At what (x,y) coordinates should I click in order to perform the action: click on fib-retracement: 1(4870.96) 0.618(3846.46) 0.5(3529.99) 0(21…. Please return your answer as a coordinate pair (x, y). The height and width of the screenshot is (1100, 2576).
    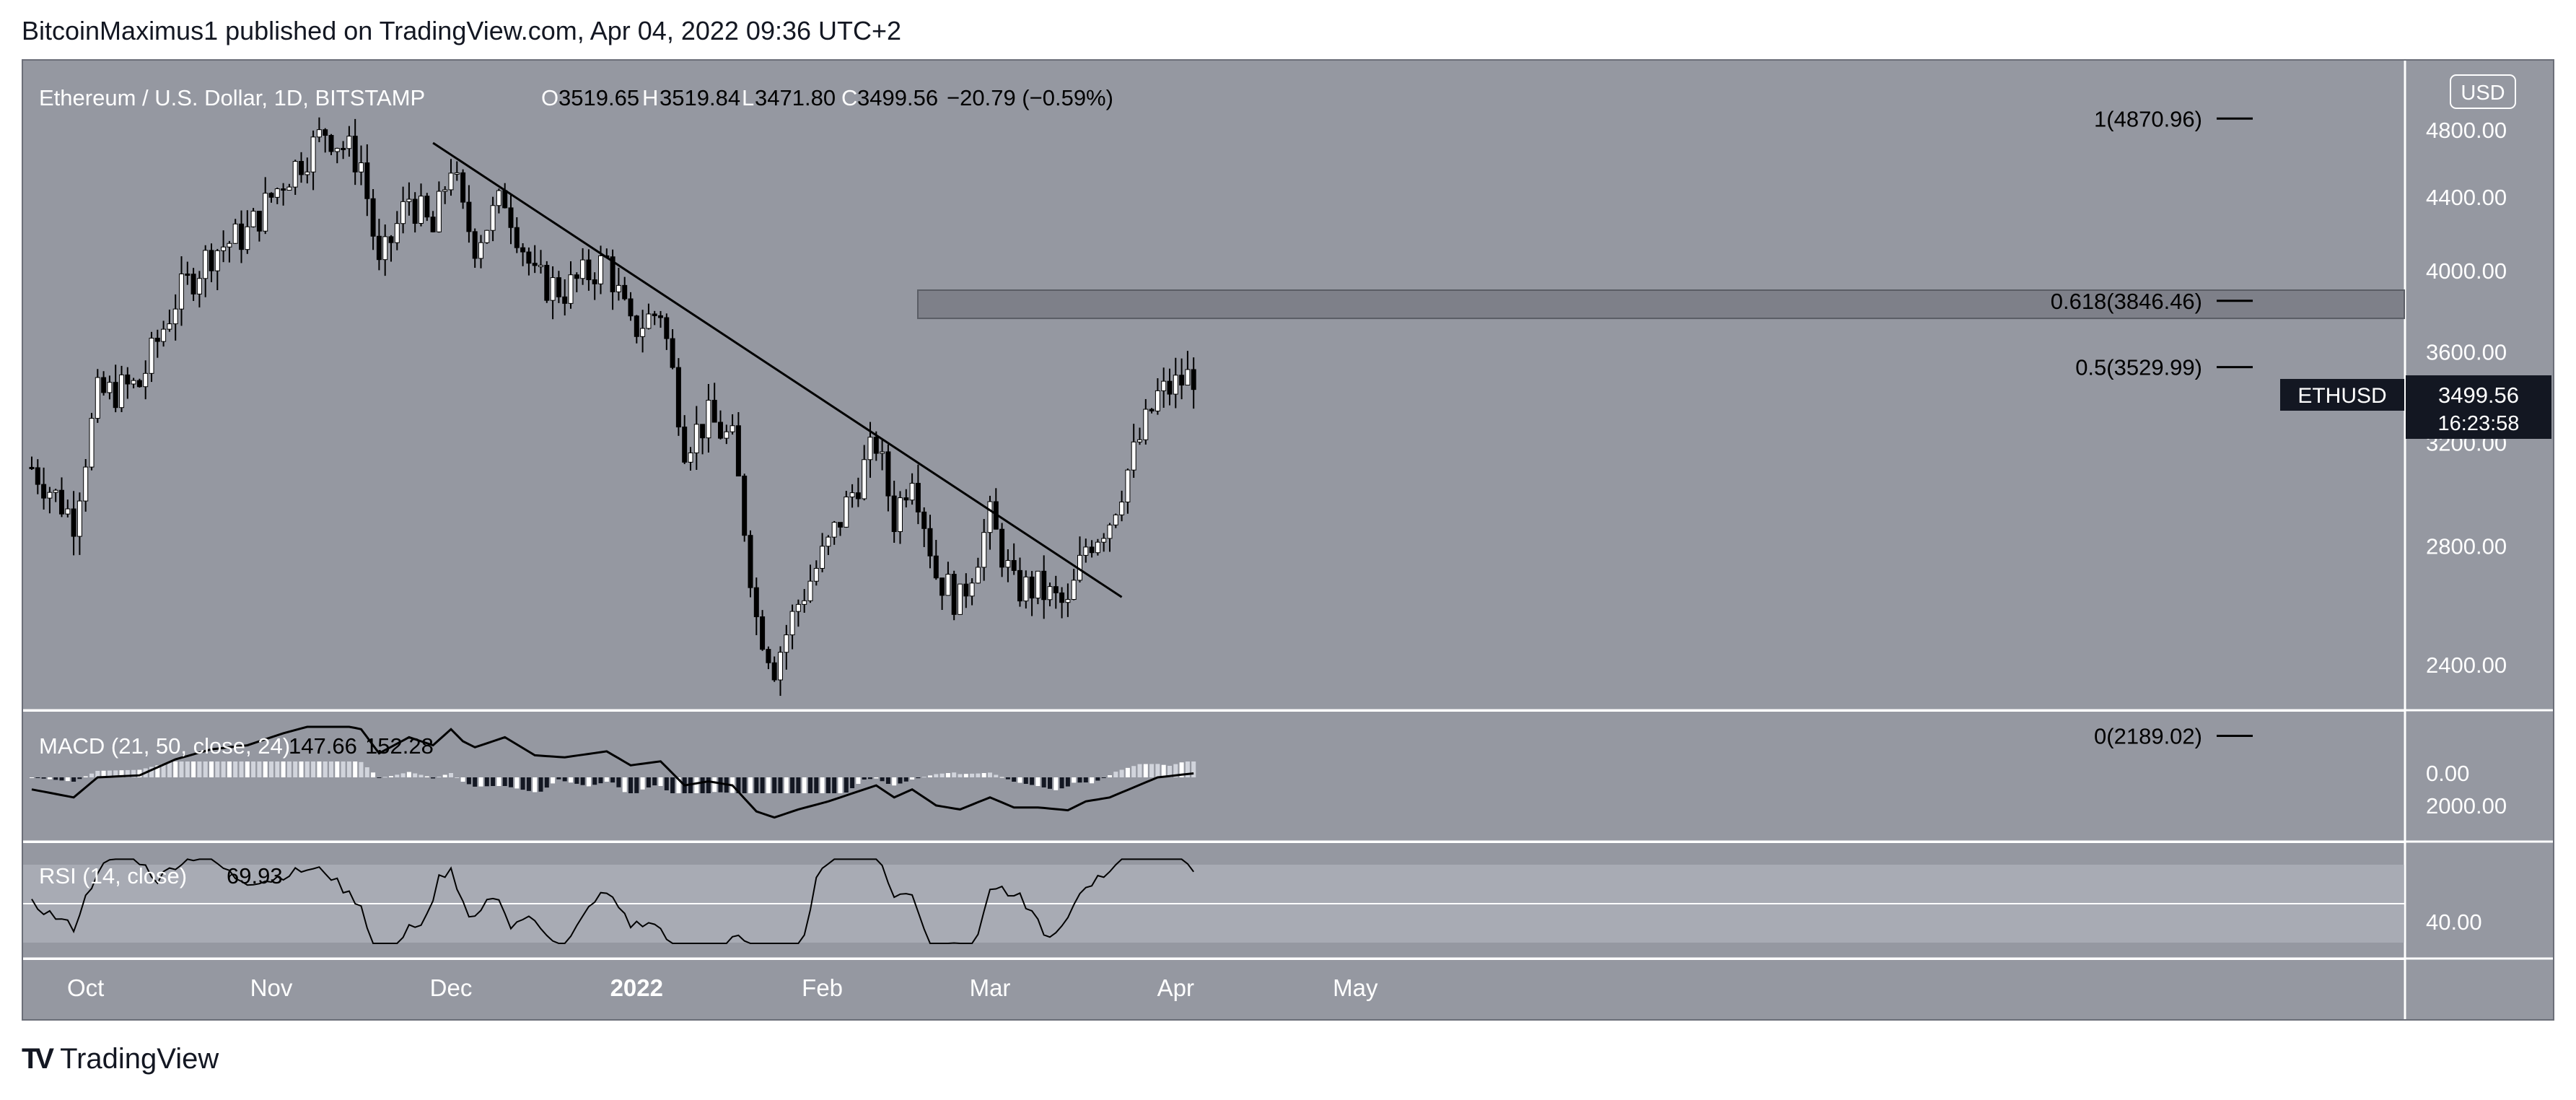
    Looking at the image, I should click on (2152, 427).